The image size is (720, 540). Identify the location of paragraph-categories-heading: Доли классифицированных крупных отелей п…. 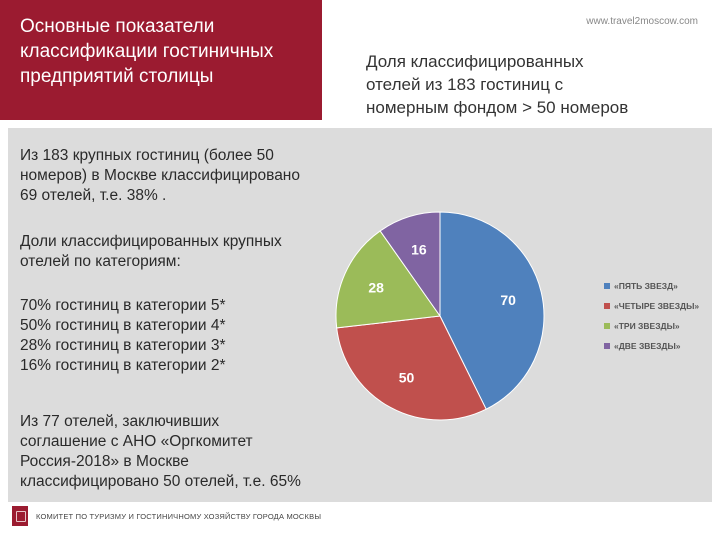
(190, 252).